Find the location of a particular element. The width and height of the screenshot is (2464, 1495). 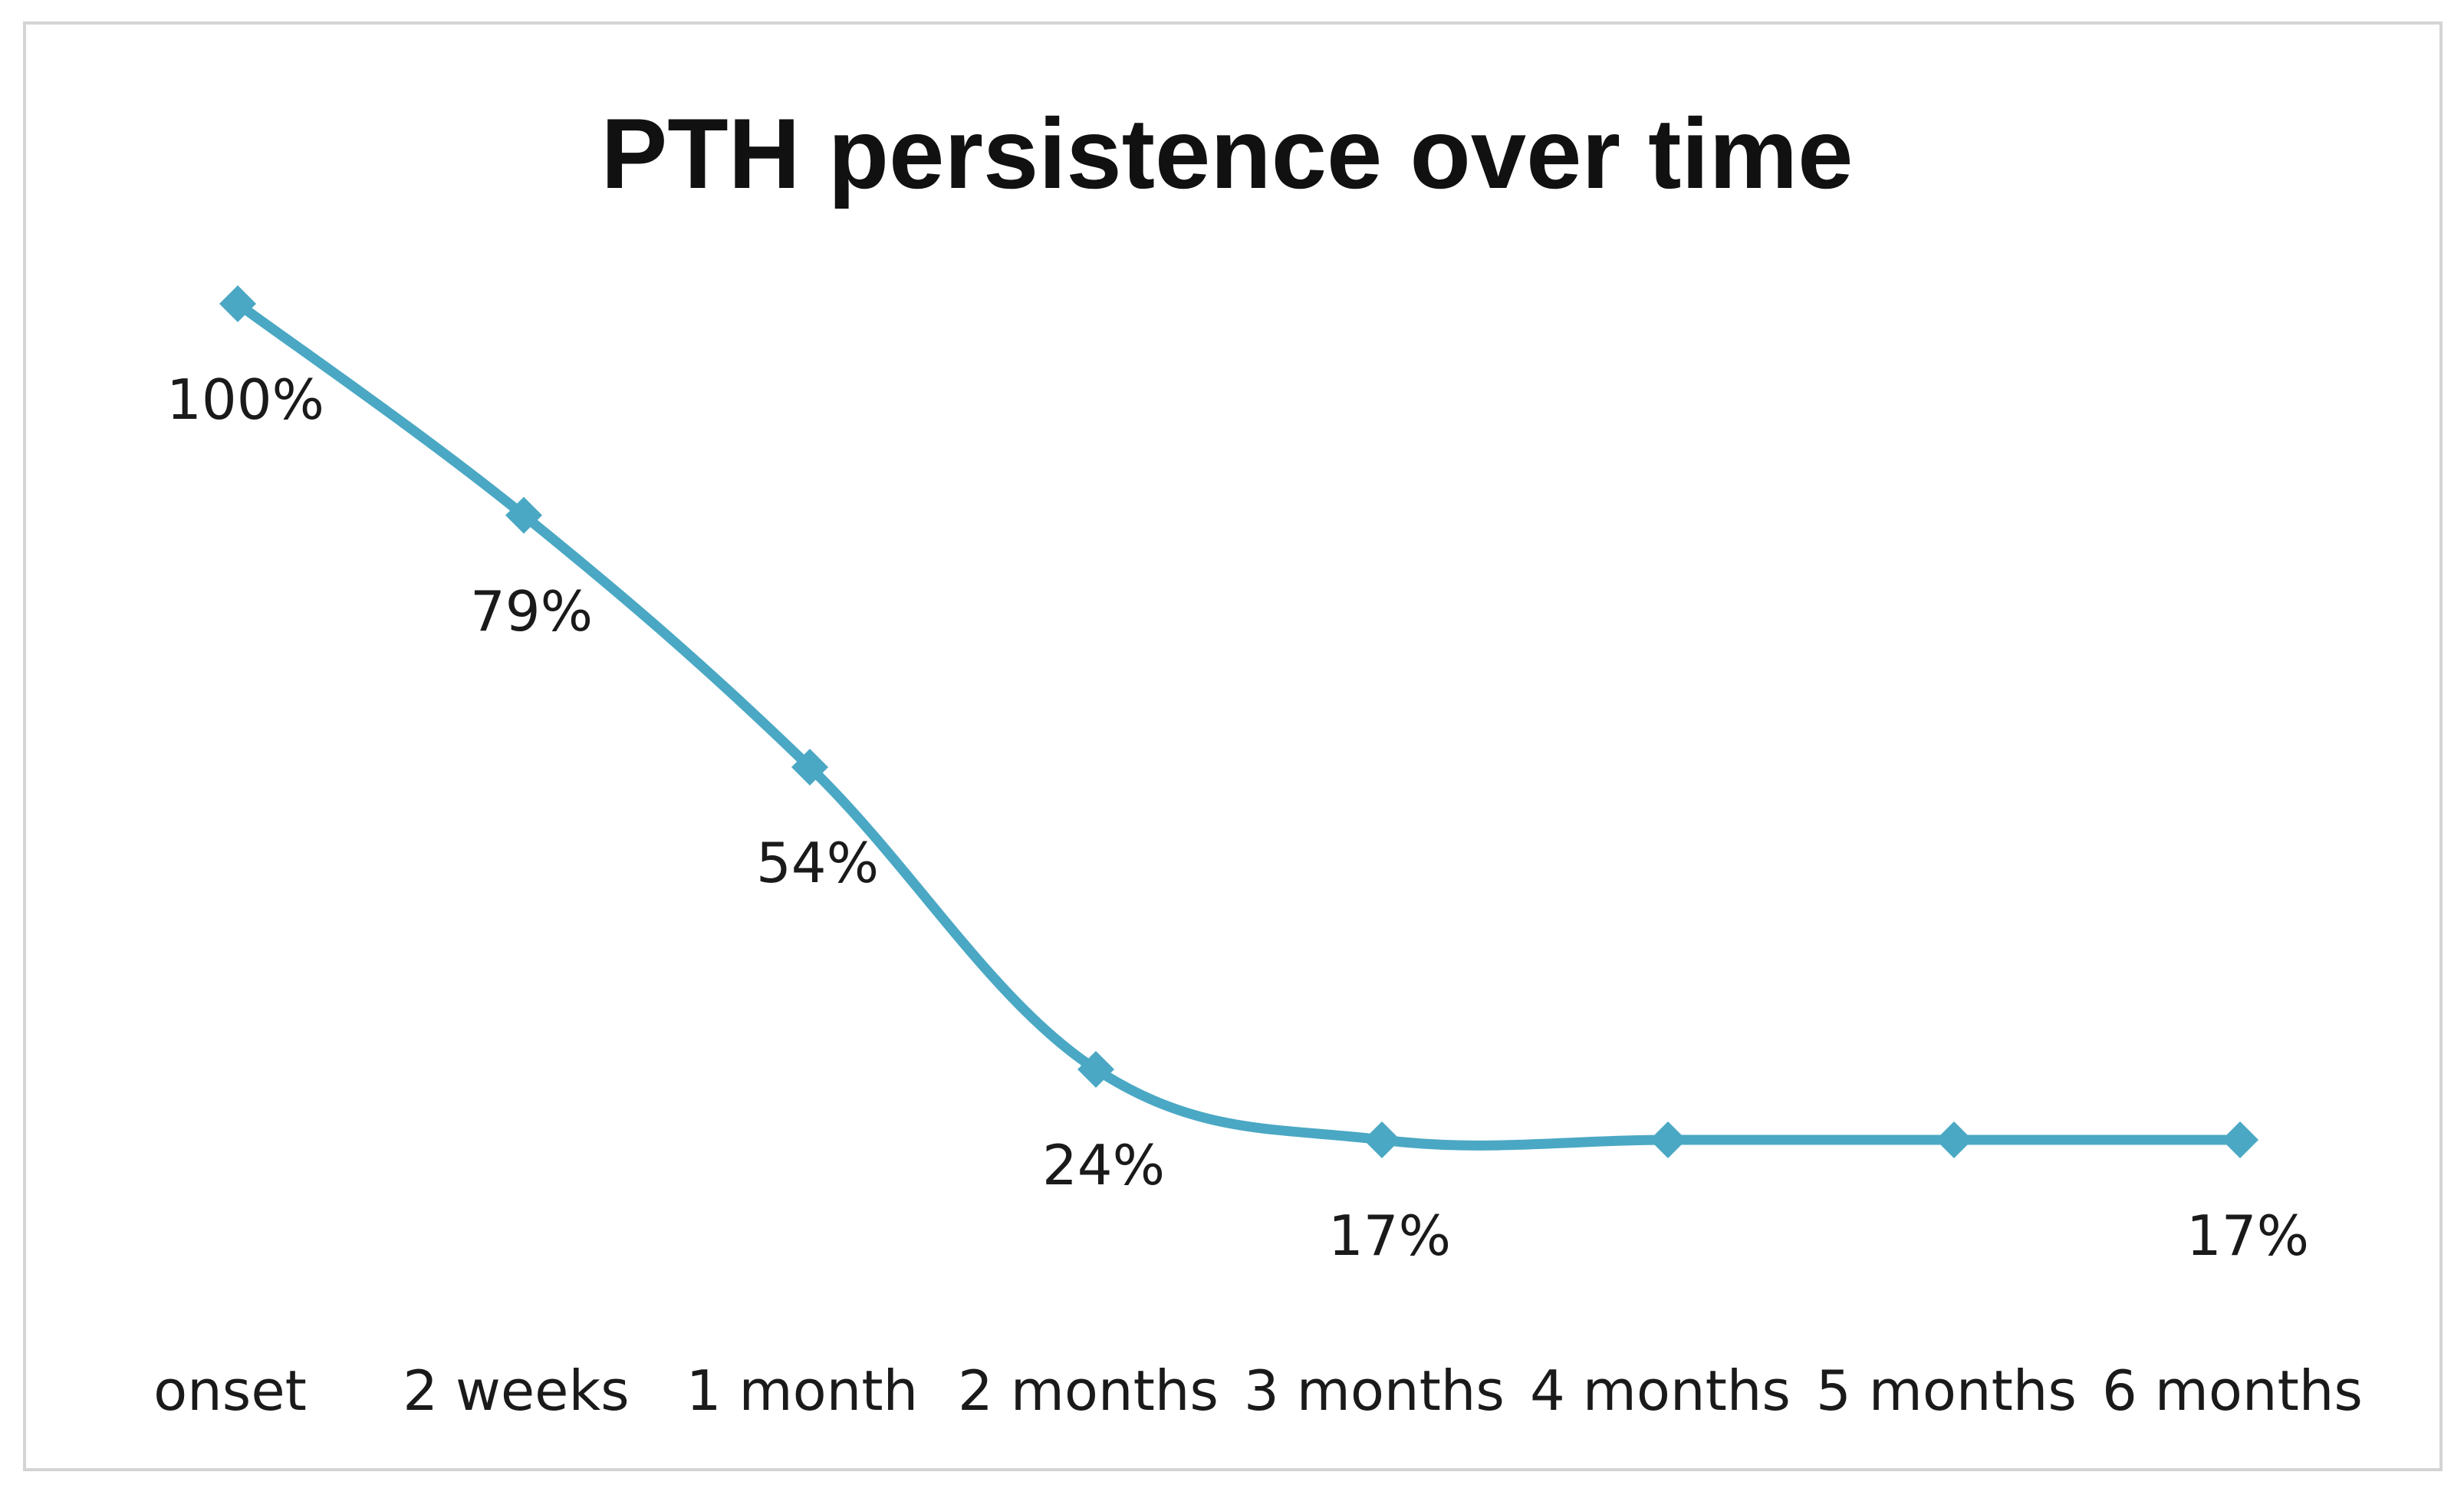

data-label: 54% is located at coordinates (817, 863).